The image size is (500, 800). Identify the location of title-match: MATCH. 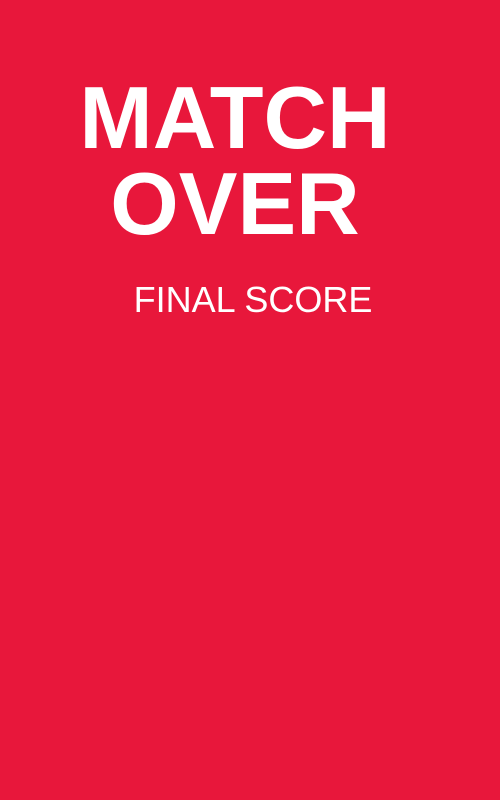
(235, 117).